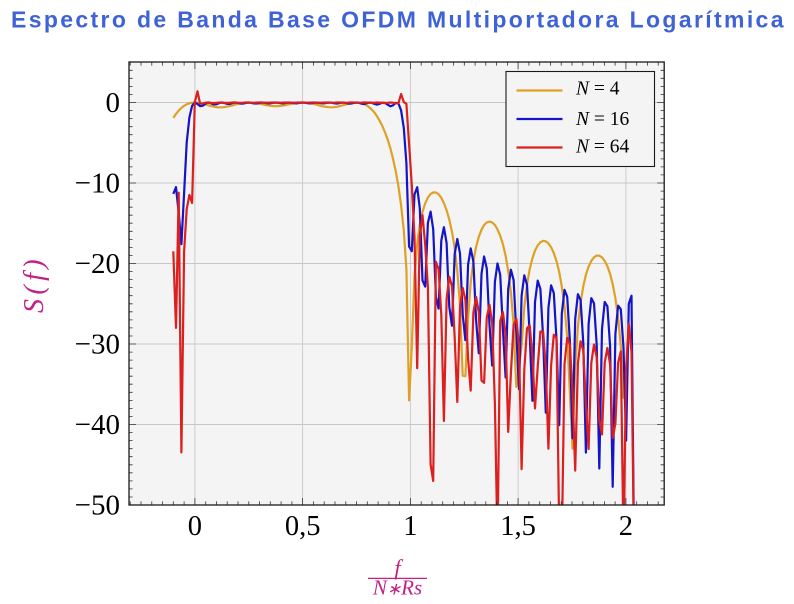  Describe the element at coordinates (518, 526) in the screenshot. I see `svg-text: 1,5` at that location.